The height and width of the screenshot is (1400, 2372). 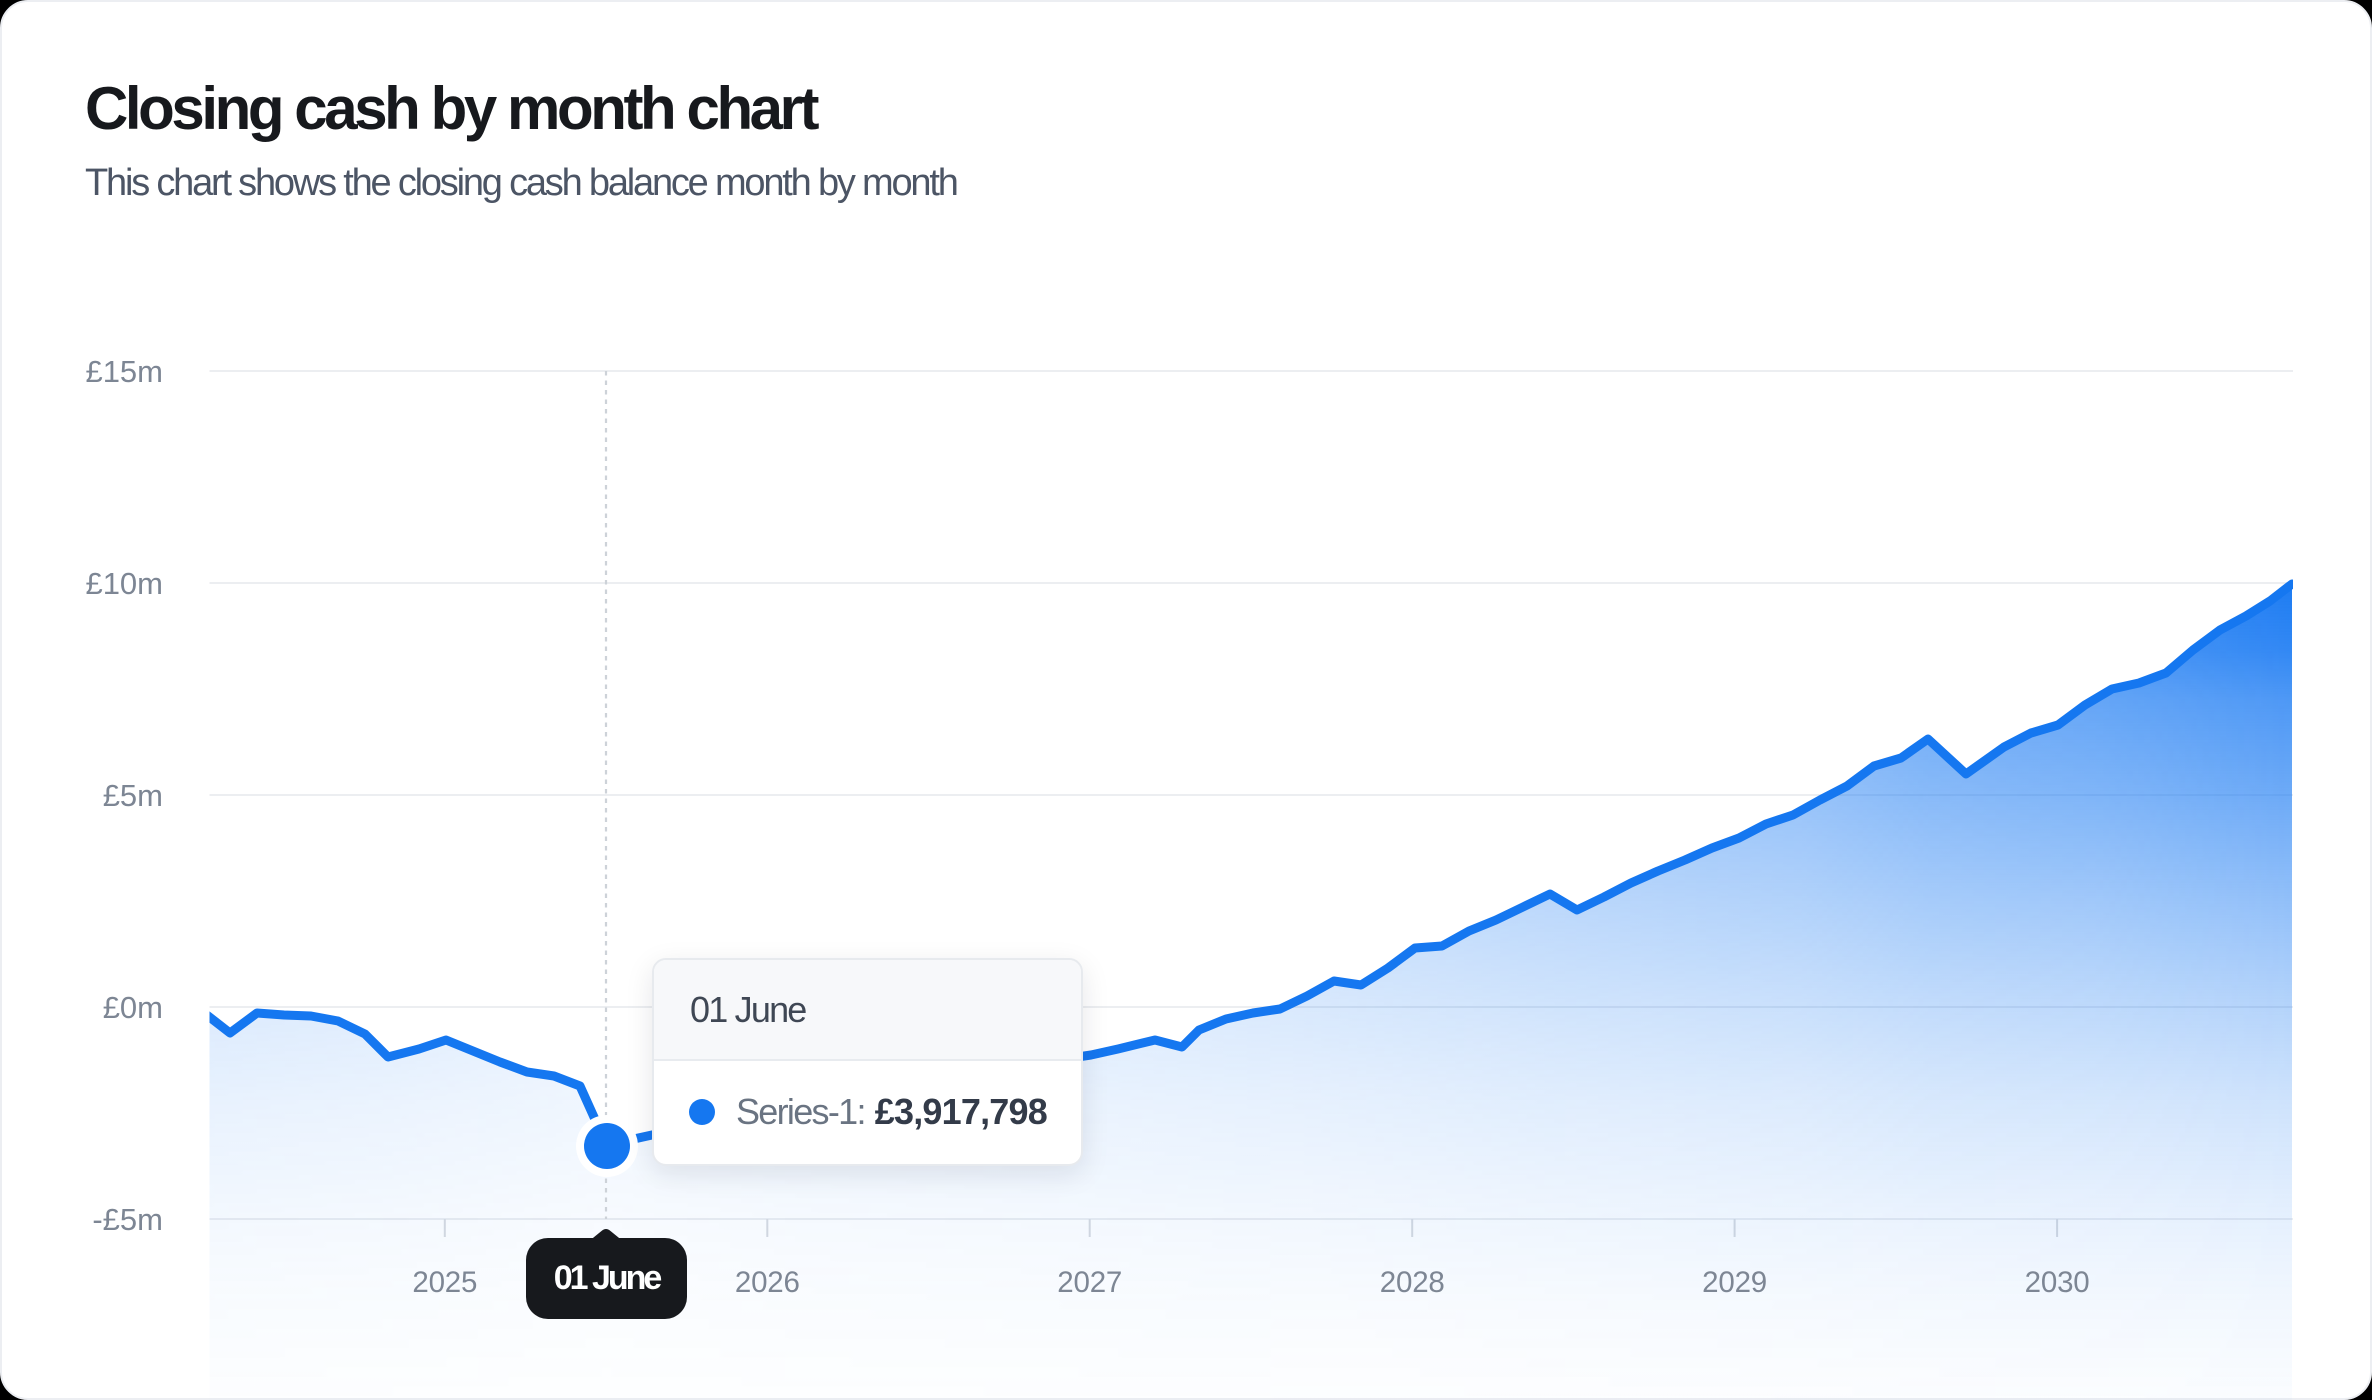 What do you see at coordinates (1734, 1282) in the screenshot?
I see `svg-text: 2029` at bounding box center [1734, 1282].